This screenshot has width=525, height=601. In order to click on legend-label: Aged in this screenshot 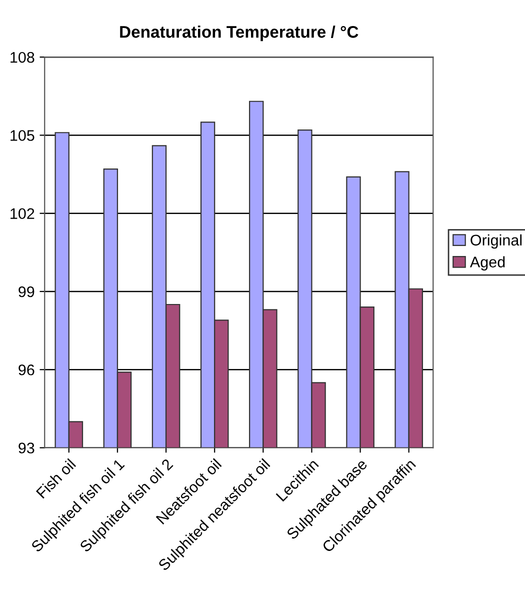, I will do `click(487, 263)`.